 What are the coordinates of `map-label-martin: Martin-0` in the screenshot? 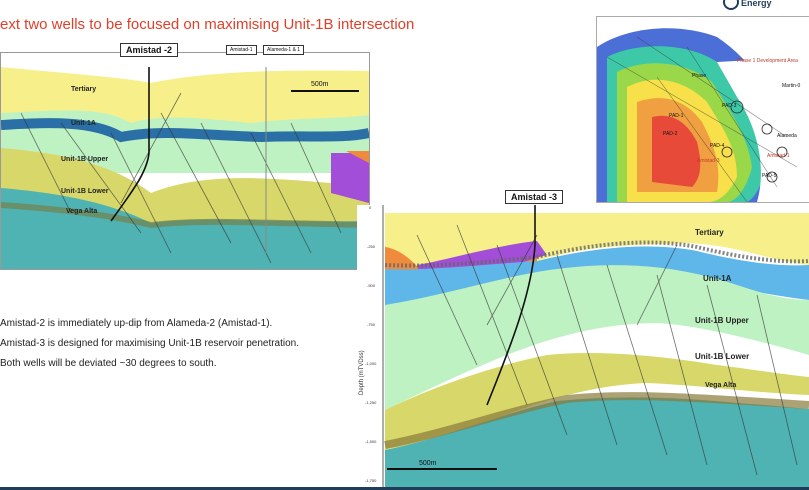 It's located at (791, 86).